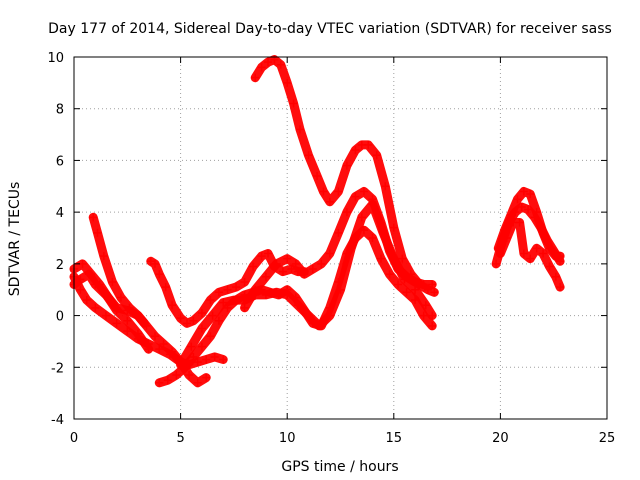 The height and width of the screenshot is (480, 640). What do you see at coordinates (57, 420) in the screenshot?
I see `y-tick-label: -4` at bounding box center [57, 420].